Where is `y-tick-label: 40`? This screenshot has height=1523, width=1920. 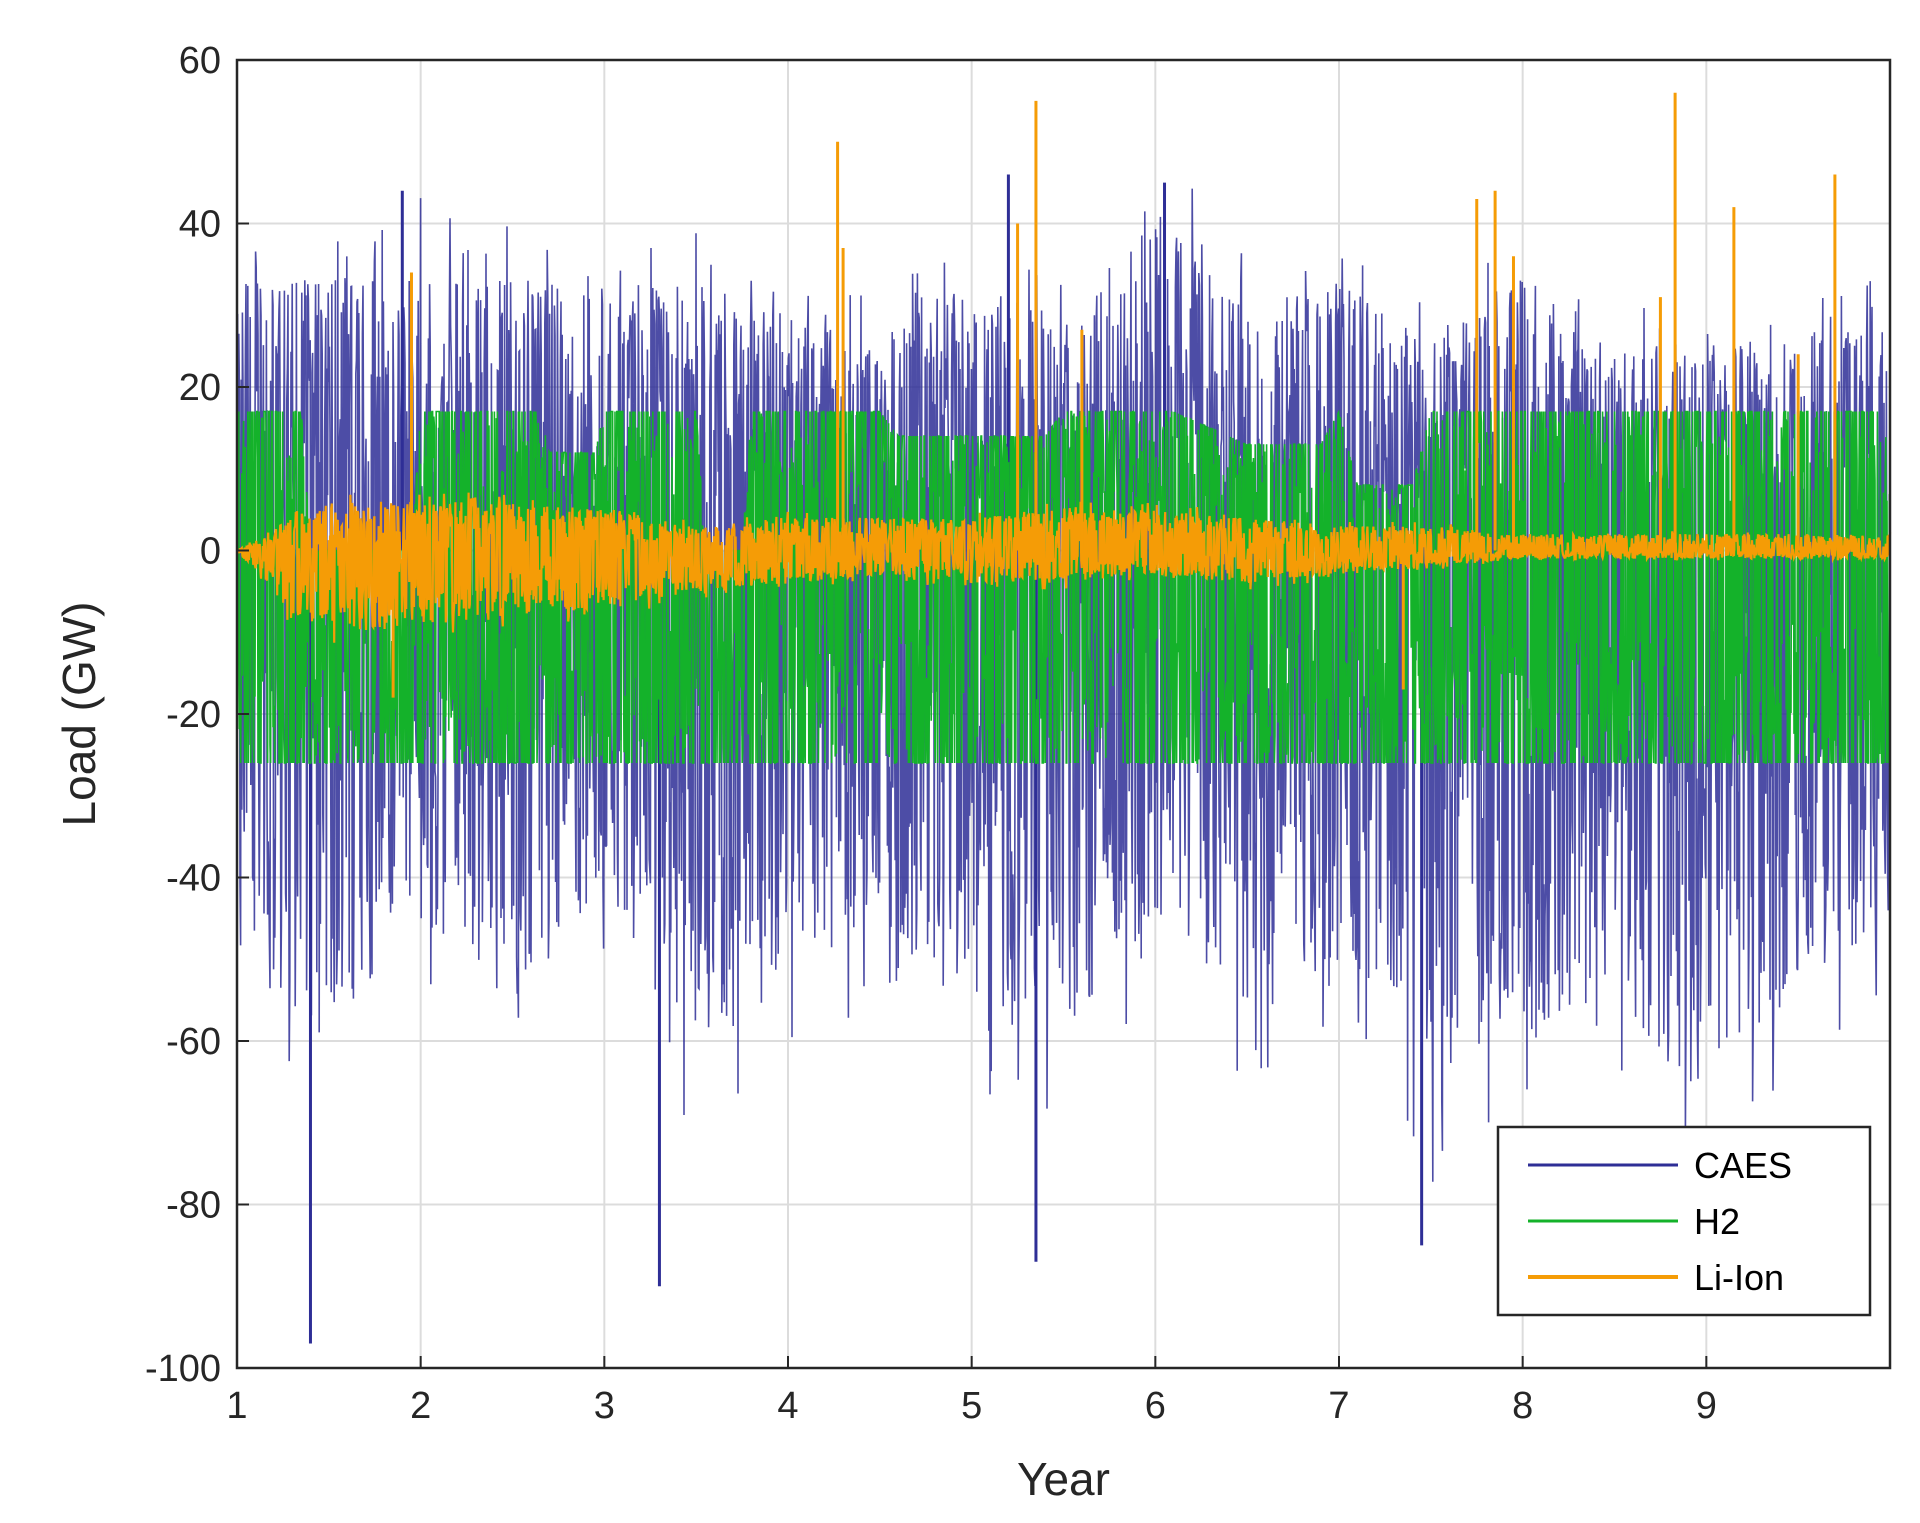
y-tick-label: 40 is located at coordinates (200, 225).